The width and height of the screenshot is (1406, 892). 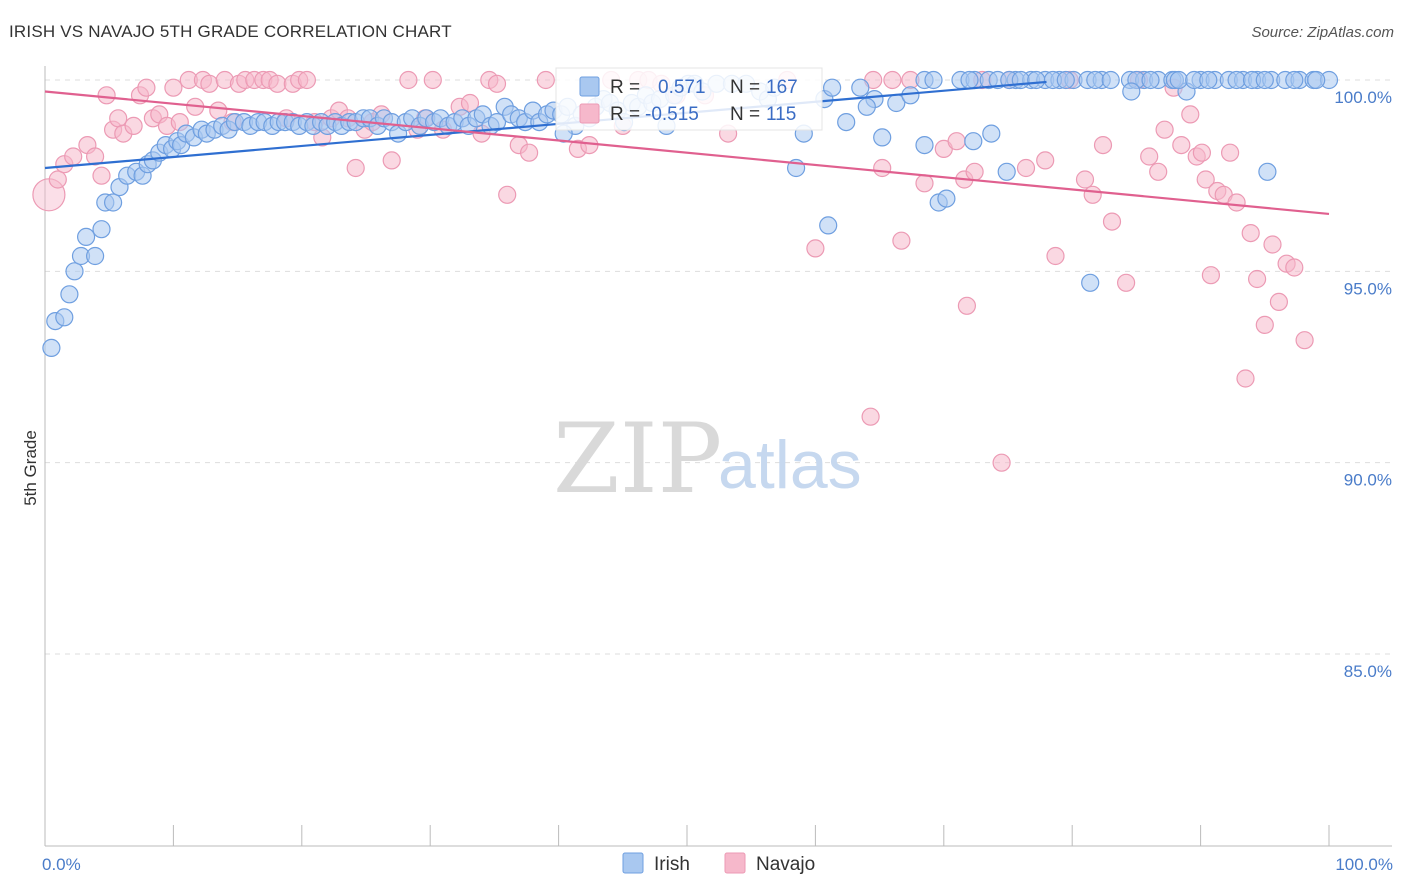 What do you see at coordinates (745, 114) in the screenshot?
I see `navajo-n-label: N =` at bounding box center [745, 114].